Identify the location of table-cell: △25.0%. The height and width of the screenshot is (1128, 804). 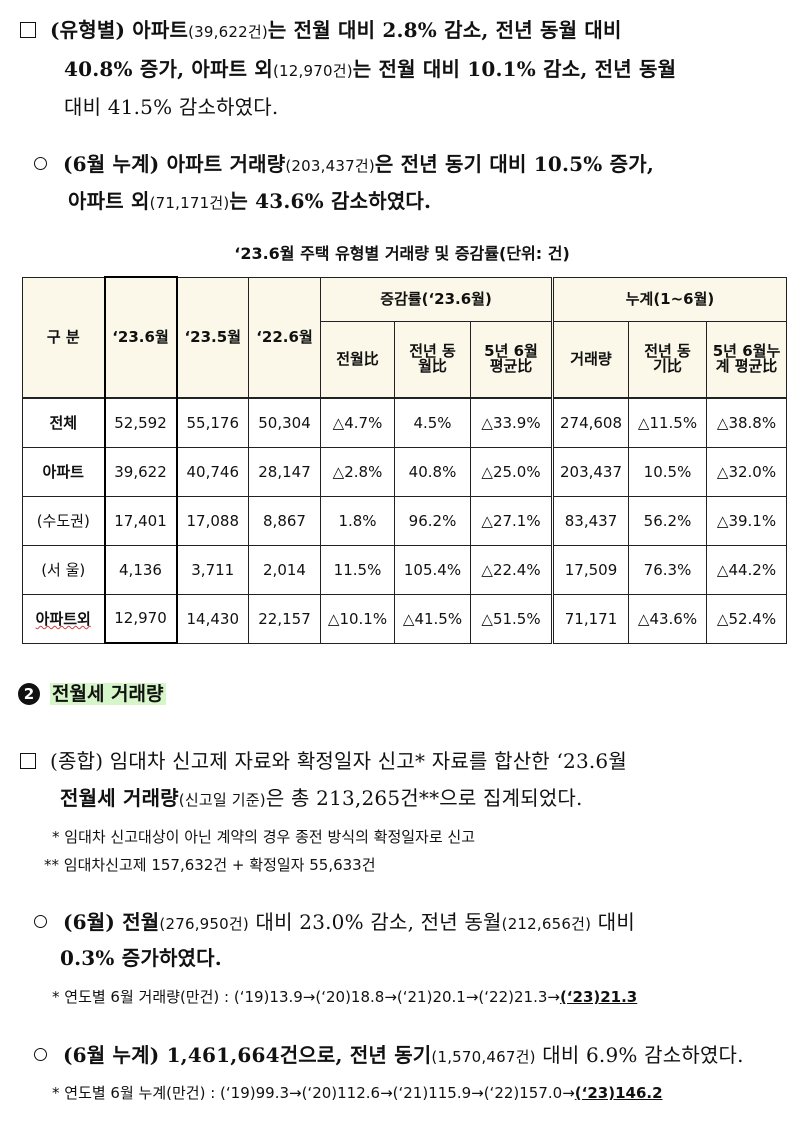
(511, 471).